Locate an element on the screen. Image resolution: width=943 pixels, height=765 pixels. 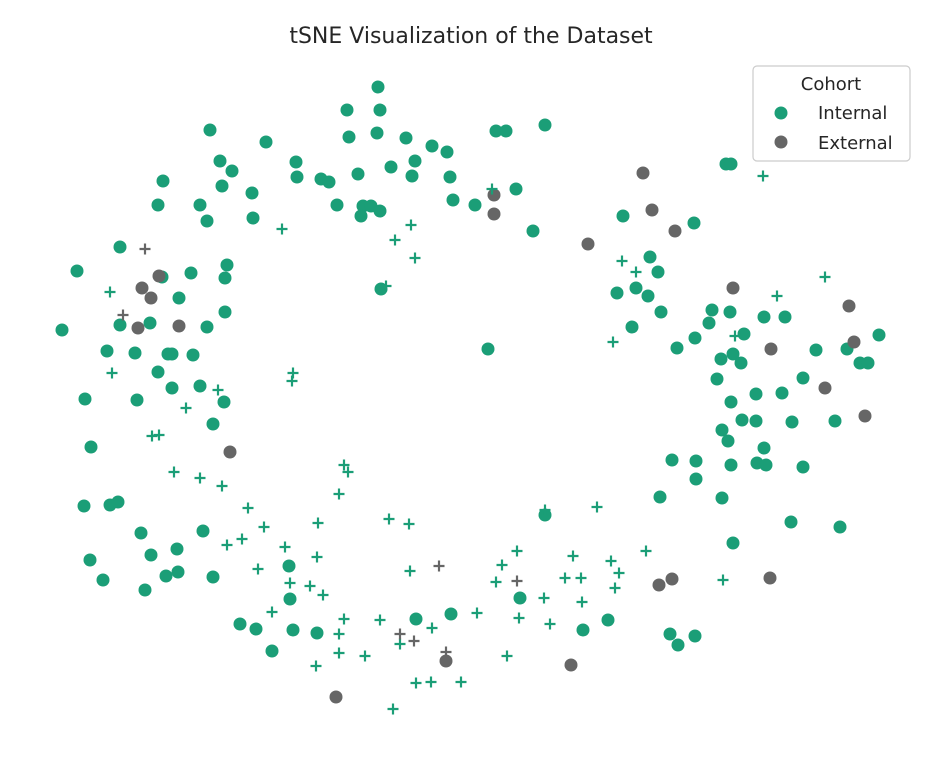
legend-frame is located at coordinates (831, 113).